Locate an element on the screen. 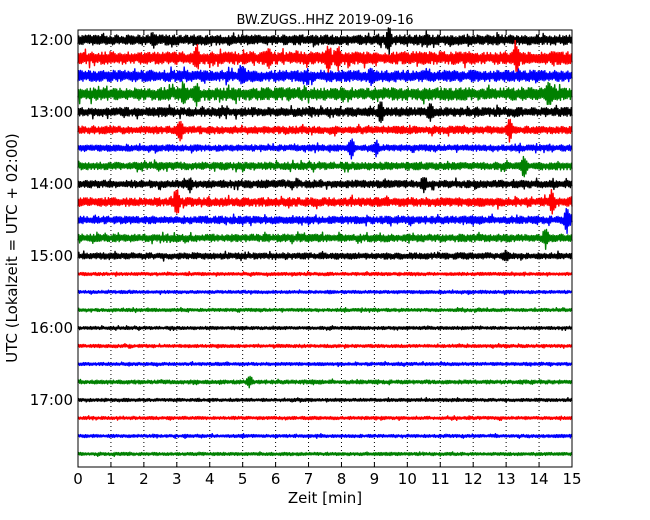  x-tick-label: 14 is located at coordinates (539, 479).